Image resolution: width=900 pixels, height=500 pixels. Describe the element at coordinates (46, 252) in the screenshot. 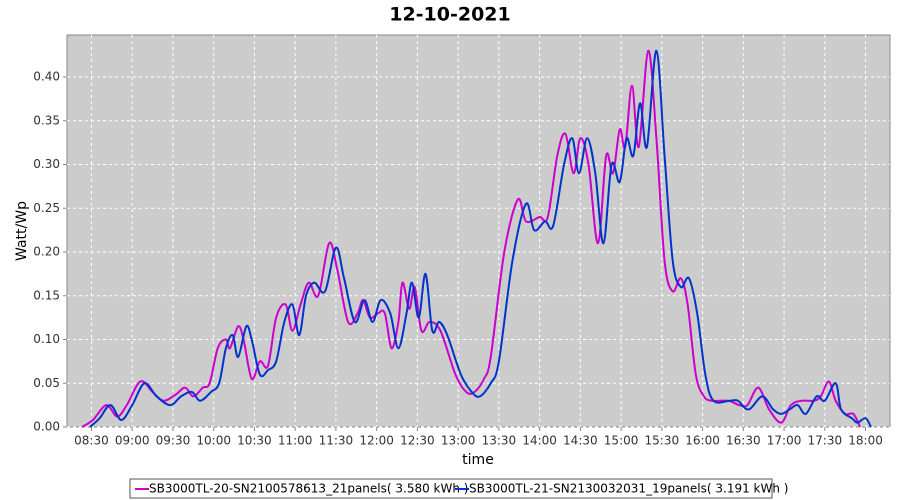

I see `y-tick-label: 0.20` at that location.